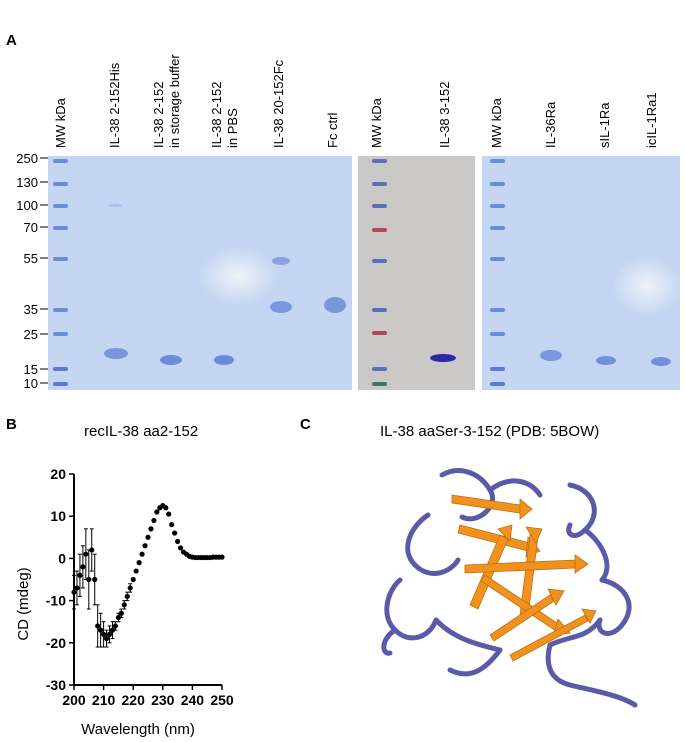 The height and width of the screenshot is (742, 685). Describe the element at coordinates (134, 700) in the screenshot. I see `cd-x-tick-label: 220` at that location.